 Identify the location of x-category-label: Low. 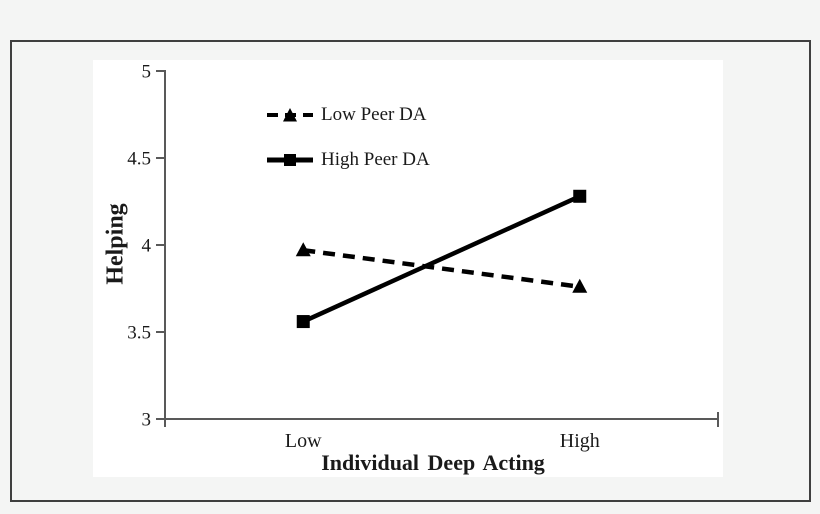
(303, 441).